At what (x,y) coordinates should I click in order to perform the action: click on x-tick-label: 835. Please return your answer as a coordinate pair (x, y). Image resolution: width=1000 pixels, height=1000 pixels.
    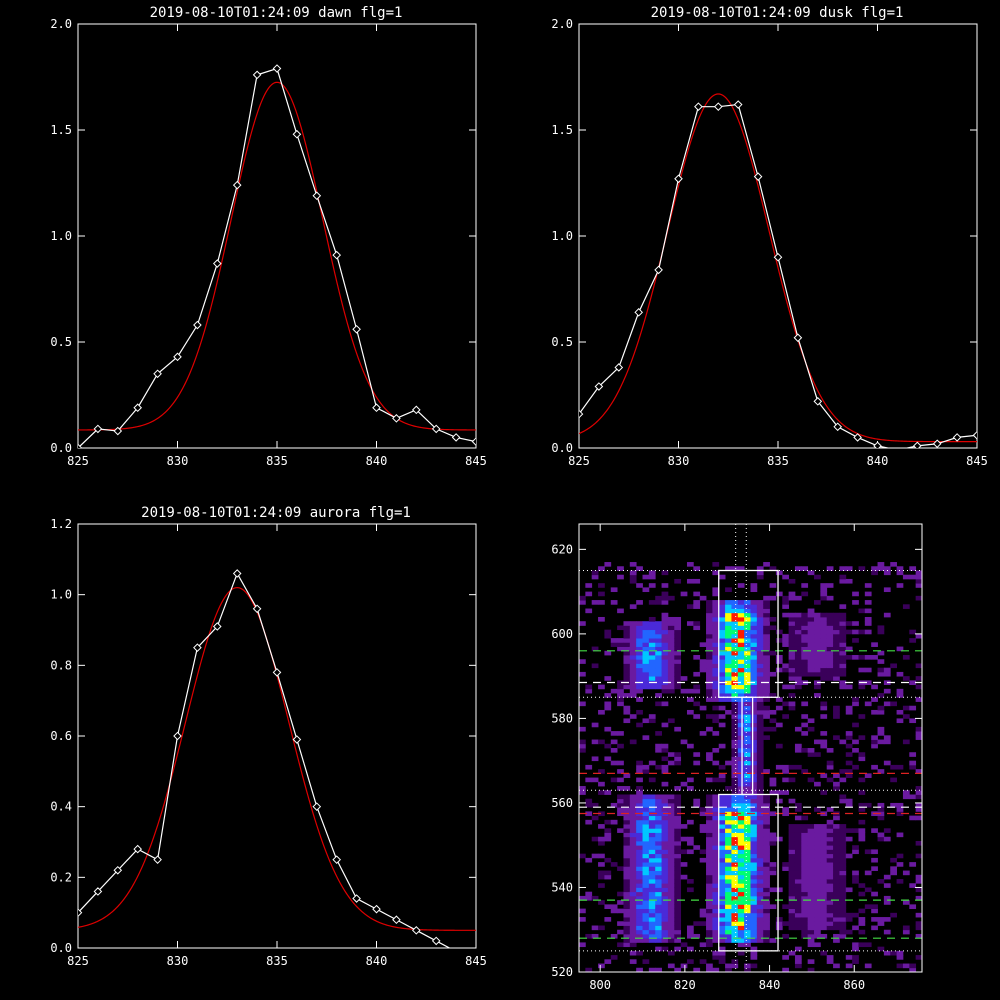
    Looking at the image, I should click on (277, 961).